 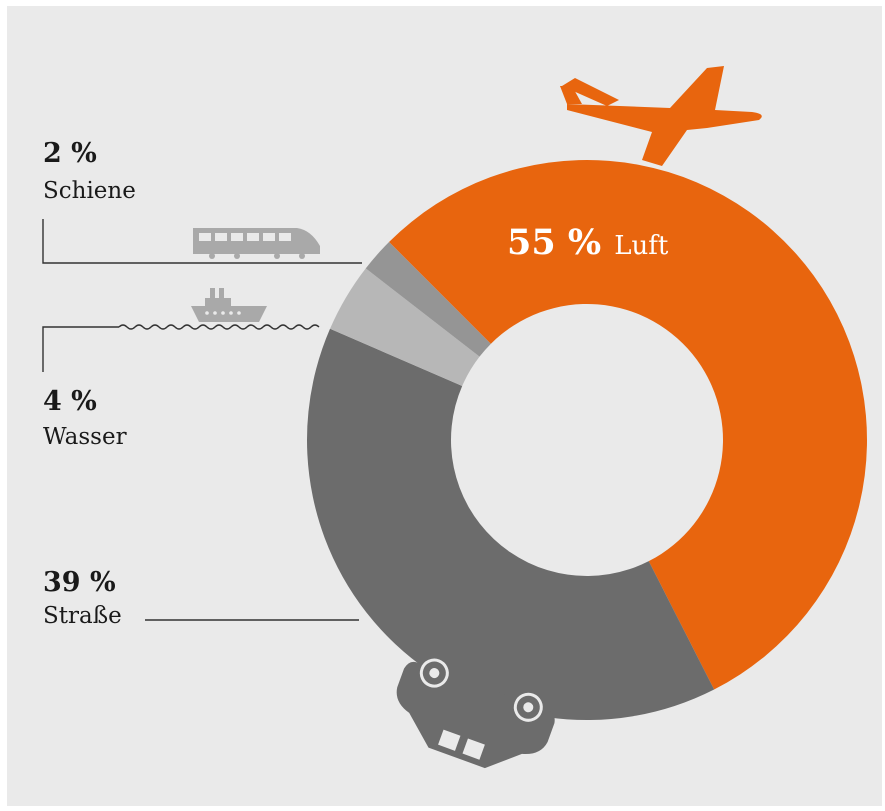 I want to click on label-schiene-name: Schiene, so click(x=89, y=191).